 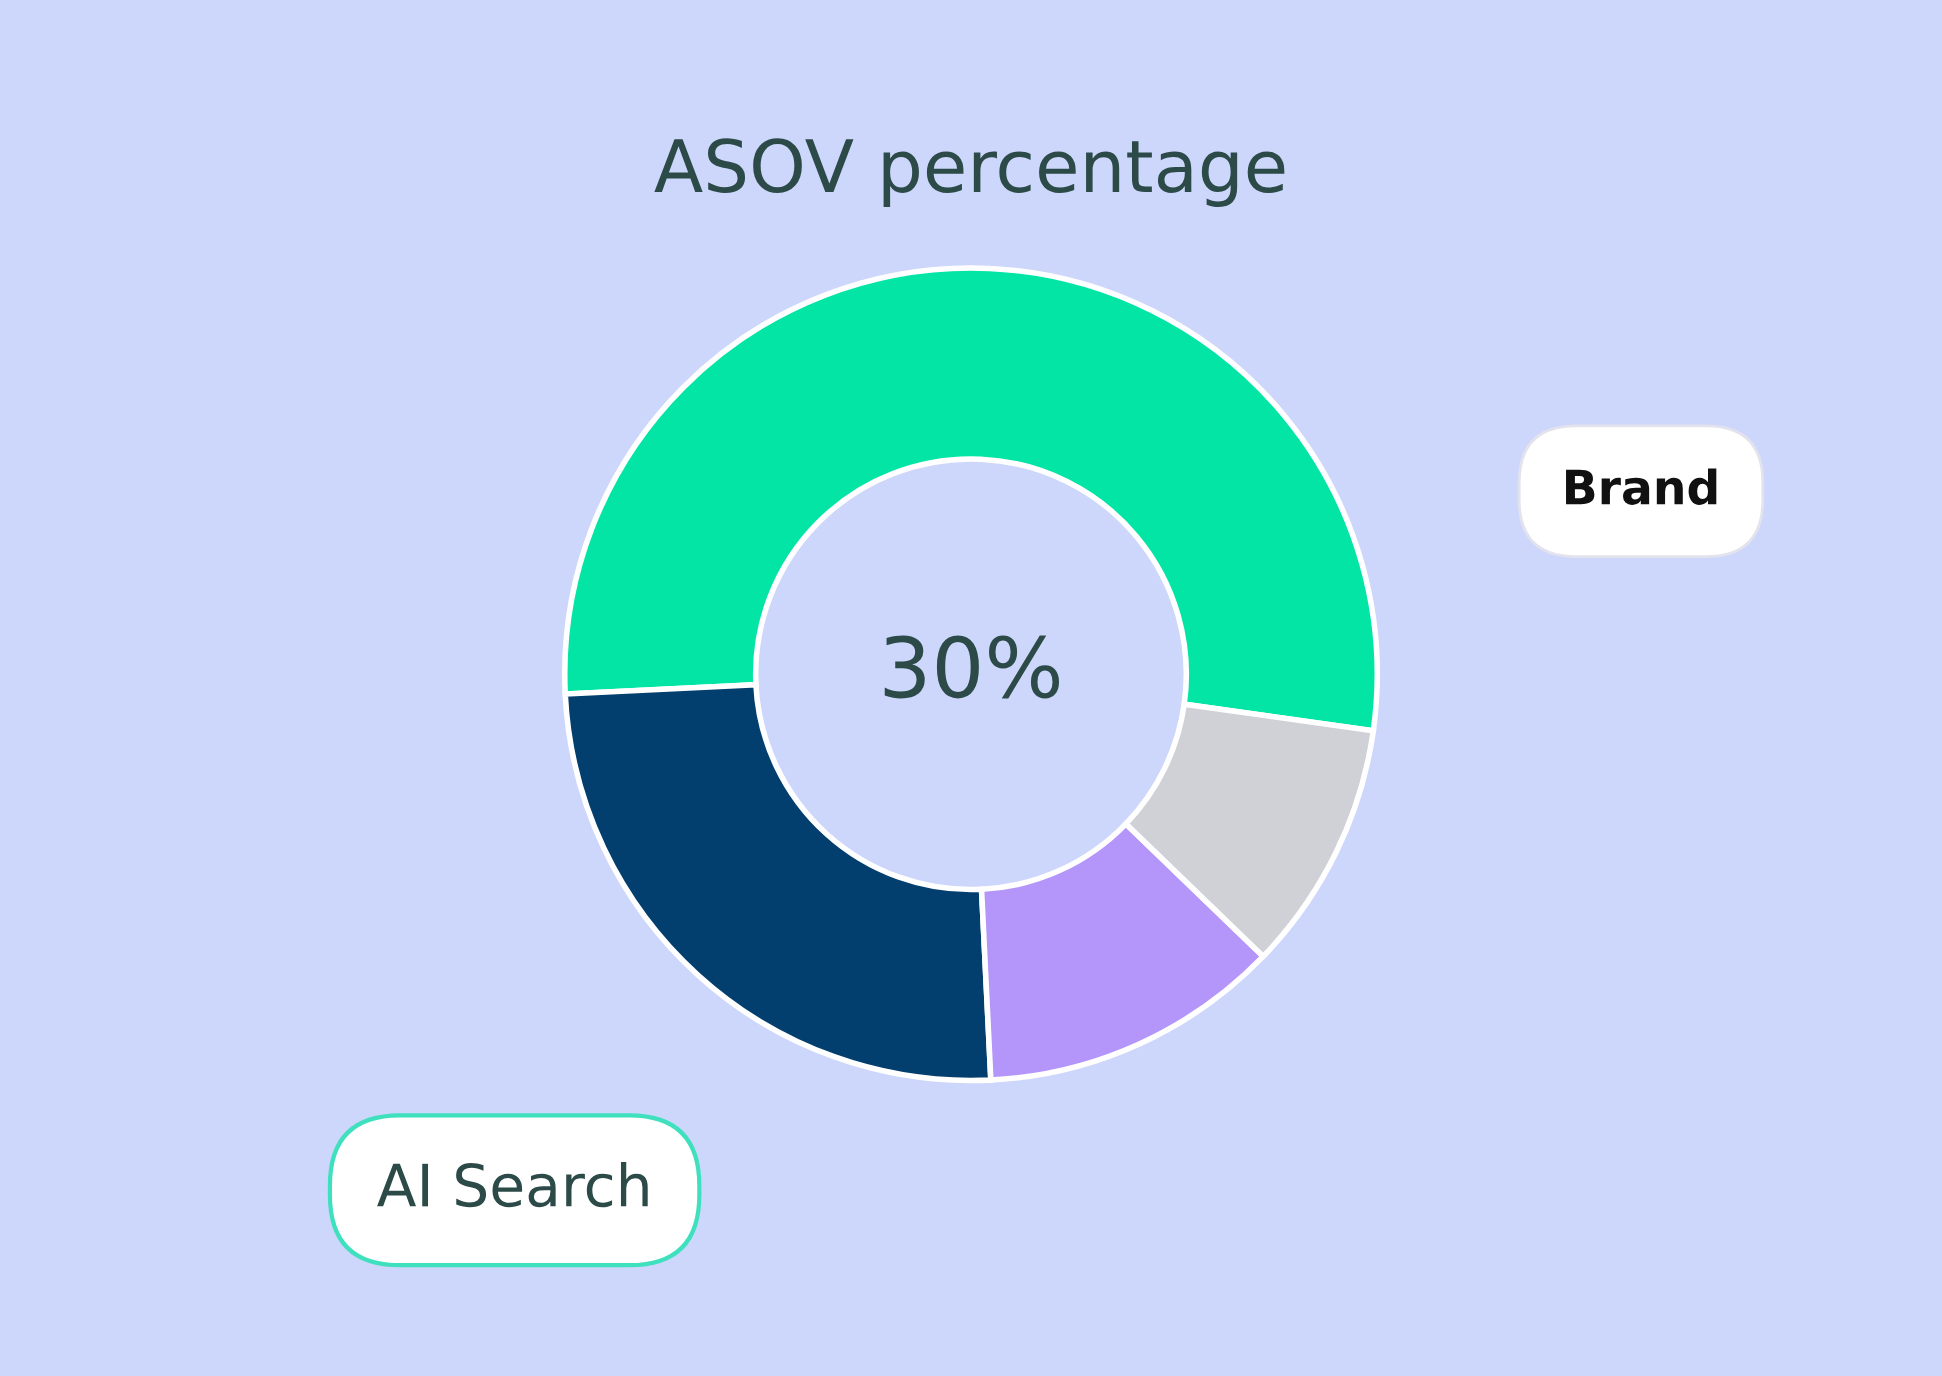 What do you see at coordinates (969, 172) in the screenshot?
I see `chart-title: ASOV percentage` at bounding box center [969, 172].